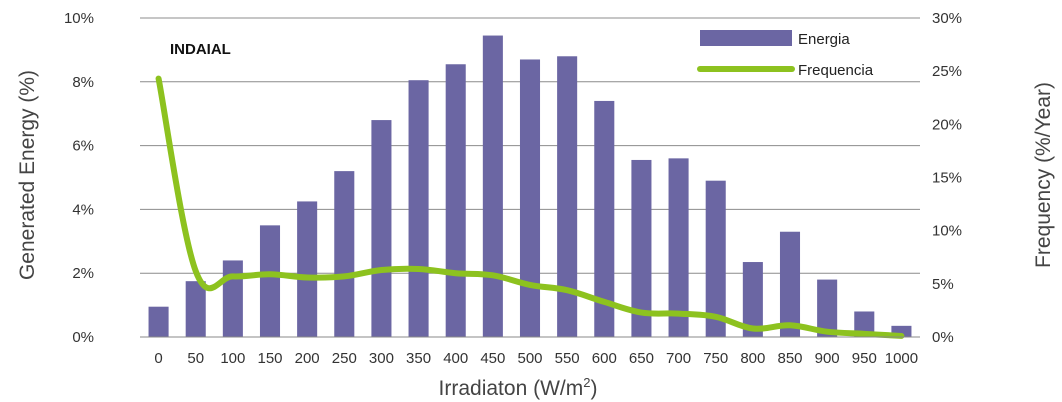 The image size is (1062, 402). Describe the element at coordinates (83, 82) in the screenshot. I see `left-y-tick-label: 8%` at that location.